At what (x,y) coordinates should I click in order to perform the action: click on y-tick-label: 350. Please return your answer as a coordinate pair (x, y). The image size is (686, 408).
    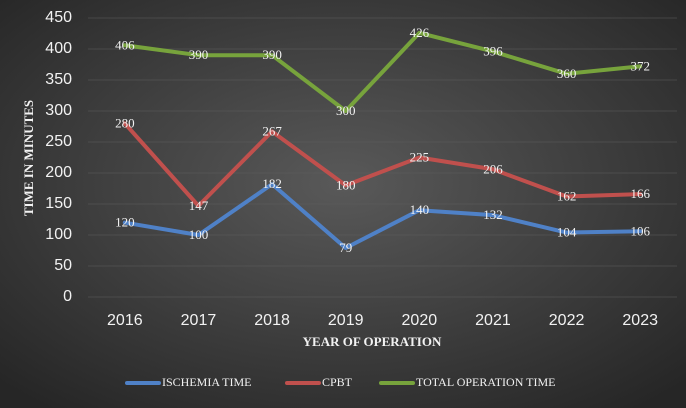
    Looking at the image, I should click on (58, 79).